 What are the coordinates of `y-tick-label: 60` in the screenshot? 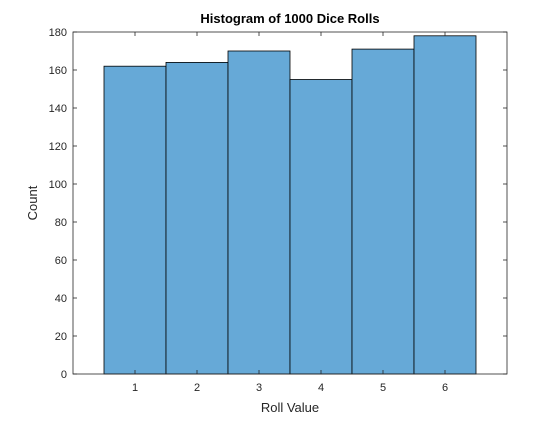 It's located at (61, 261).